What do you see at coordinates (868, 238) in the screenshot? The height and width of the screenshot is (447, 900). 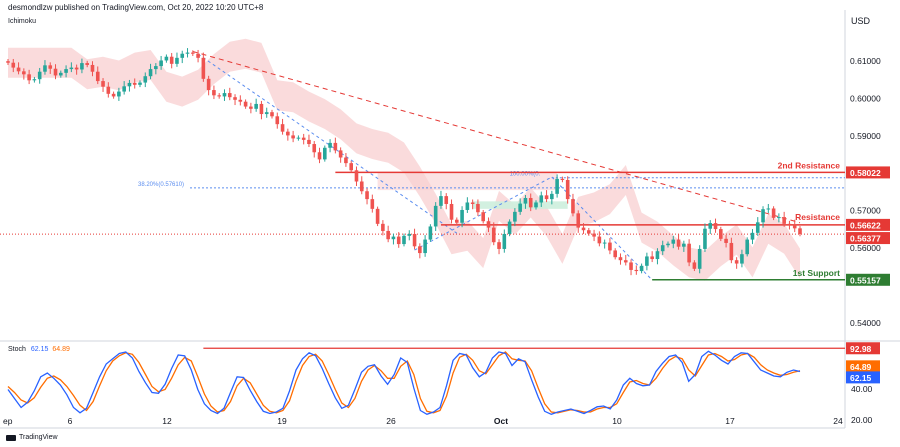 I see `level-current-price-tag` at bounding box center [868, 238].